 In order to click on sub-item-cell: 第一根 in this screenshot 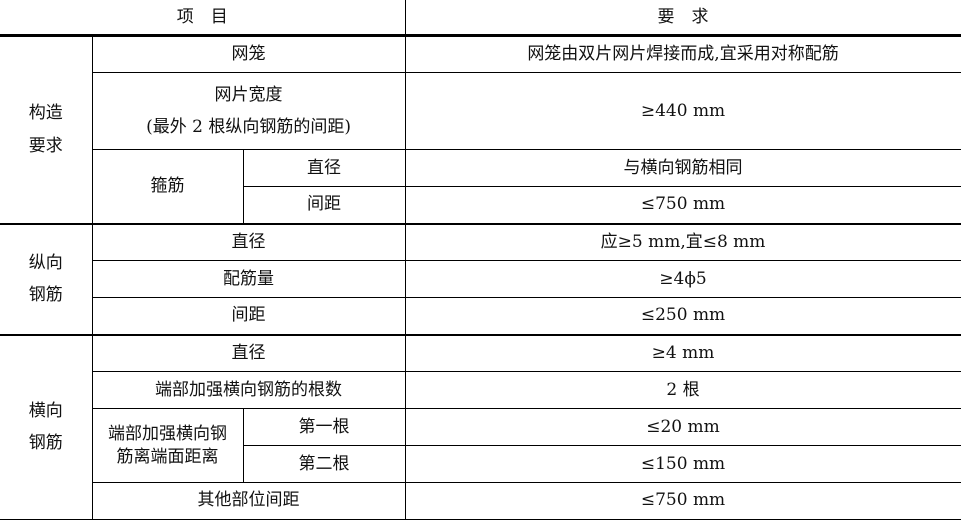, I will do `click(324, 427)`.